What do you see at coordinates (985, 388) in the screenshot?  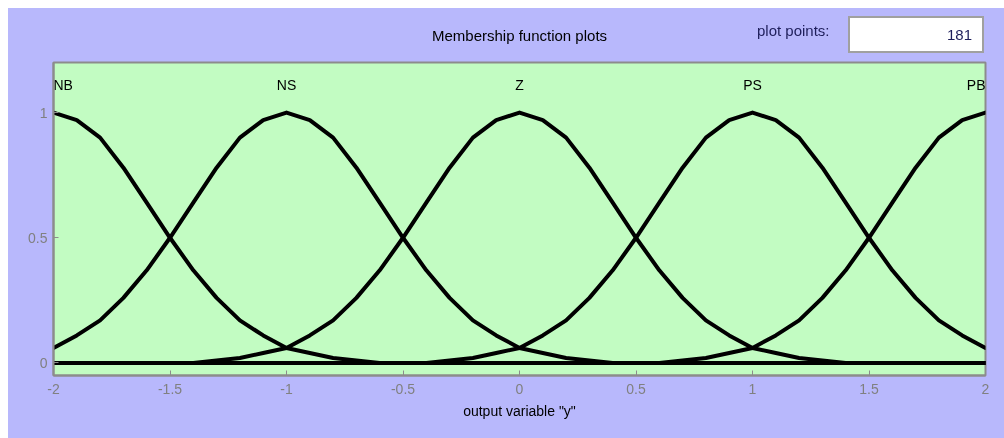 I see `x-tick-label: 2` at bounding box center [985, 388].